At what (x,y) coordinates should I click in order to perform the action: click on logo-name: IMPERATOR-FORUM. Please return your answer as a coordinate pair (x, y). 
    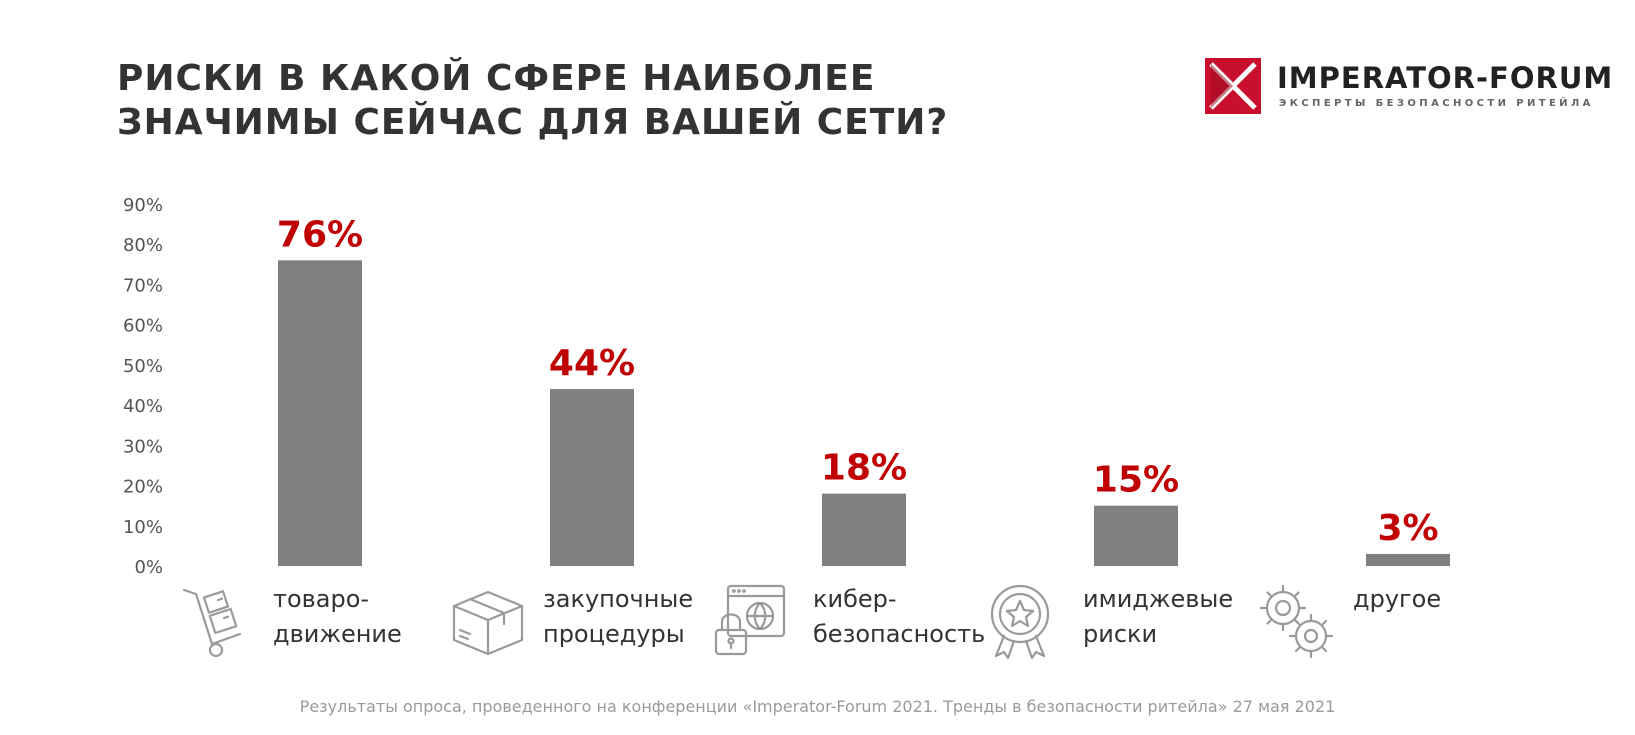
    Looking at the image, I should click on (1445, 78).